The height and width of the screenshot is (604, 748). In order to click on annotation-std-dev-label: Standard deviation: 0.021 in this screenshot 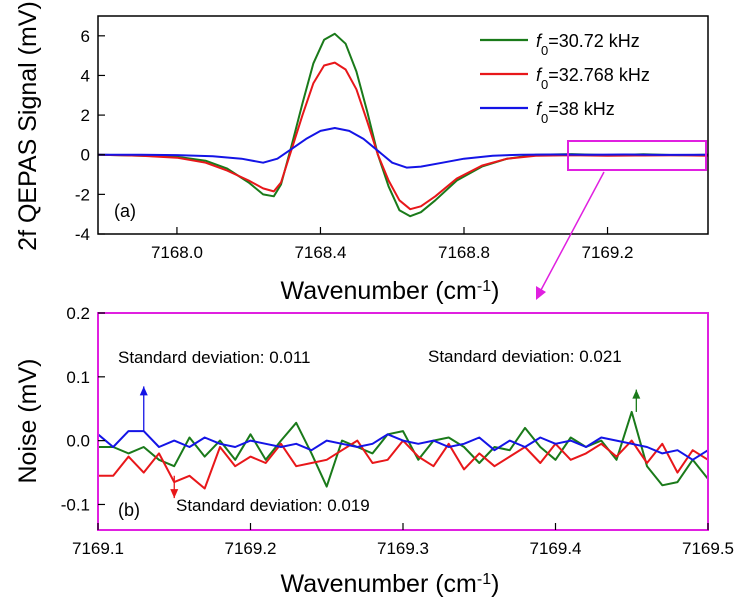, I will do `click(525, 356)`.